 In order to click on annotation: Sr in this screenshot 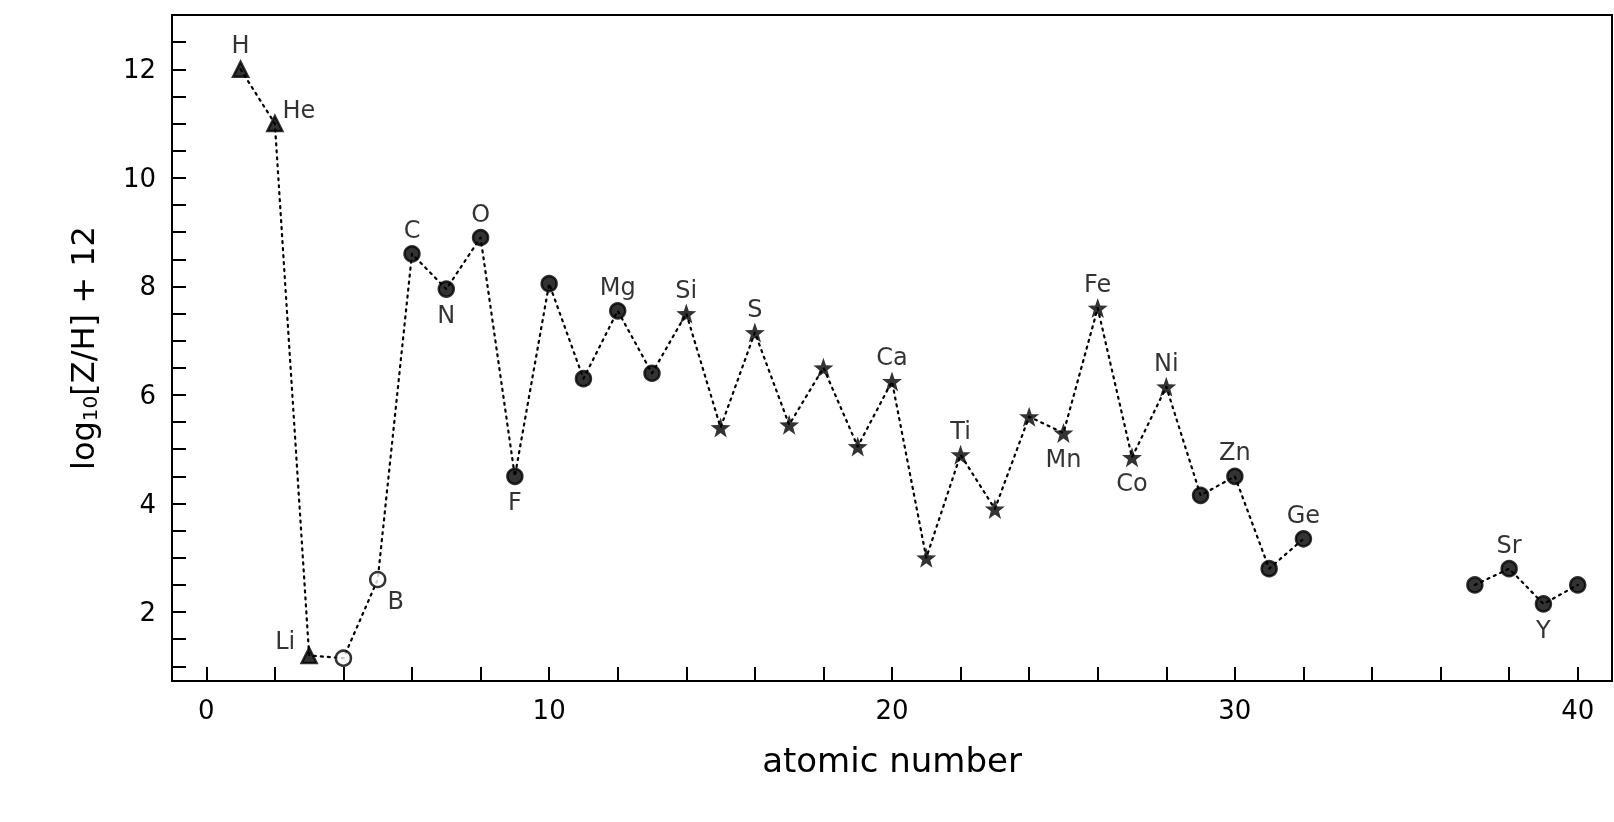, I will do `click(1509, 544)`.